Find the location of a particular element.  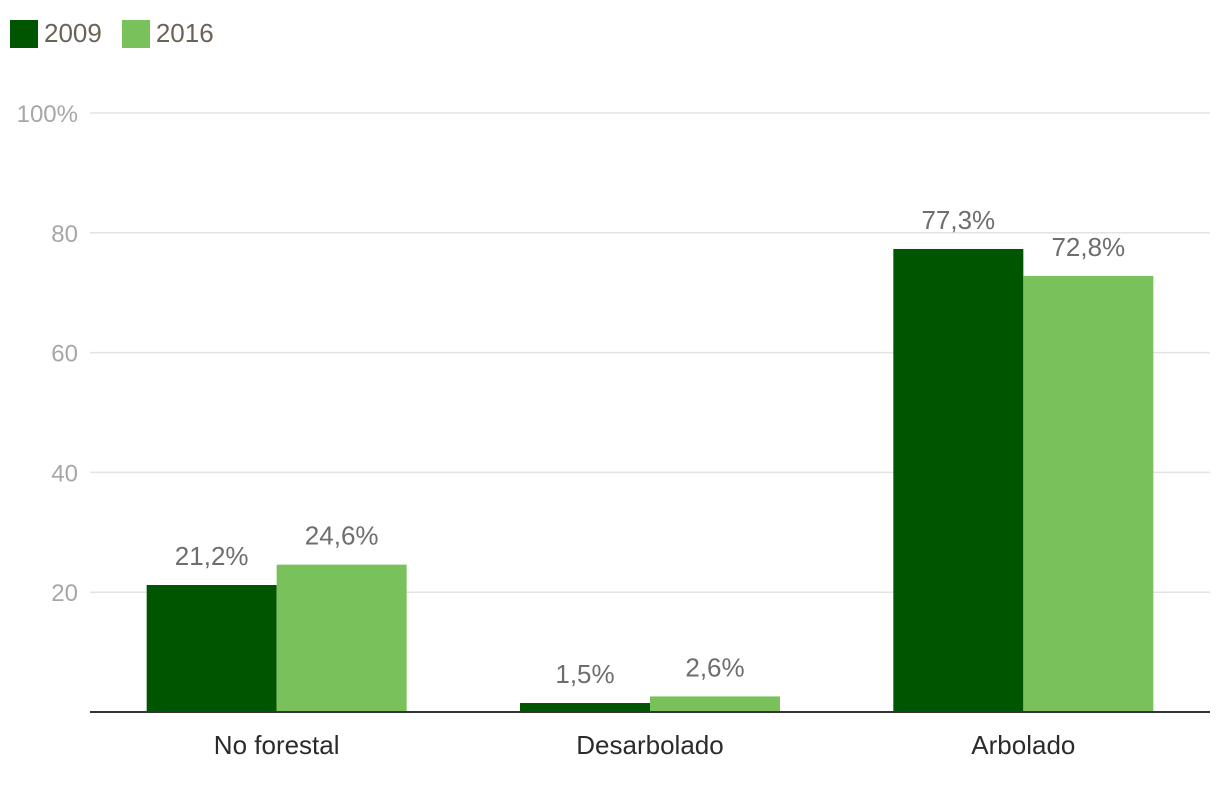

x-tick-label: Arbolado is located at coordinates (1023, 745).